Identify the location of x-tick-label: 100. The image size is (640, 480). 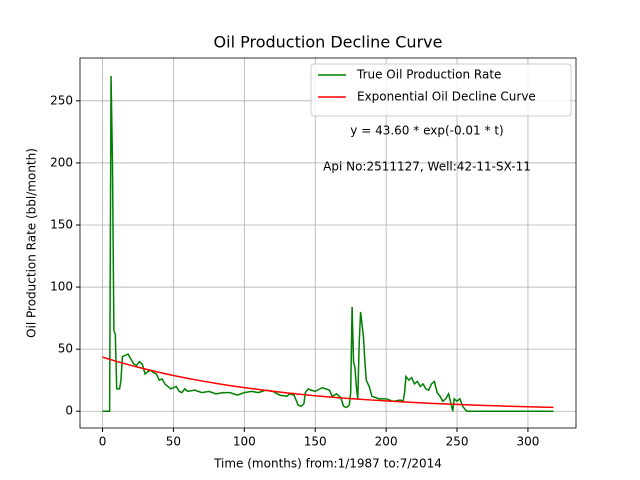
(244, 442).